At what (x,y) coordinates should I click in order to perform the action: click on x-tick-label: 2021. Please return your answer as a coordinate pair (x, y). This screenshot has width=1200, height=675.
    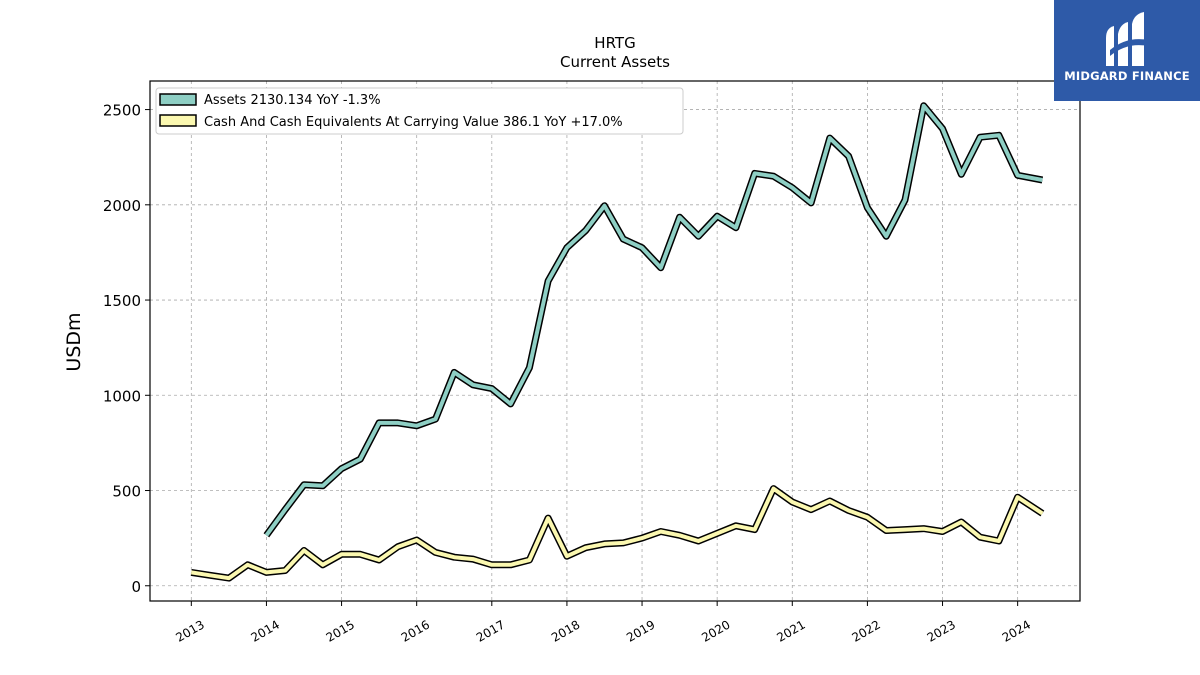
    Looking at the image, I should click on (790, 630).